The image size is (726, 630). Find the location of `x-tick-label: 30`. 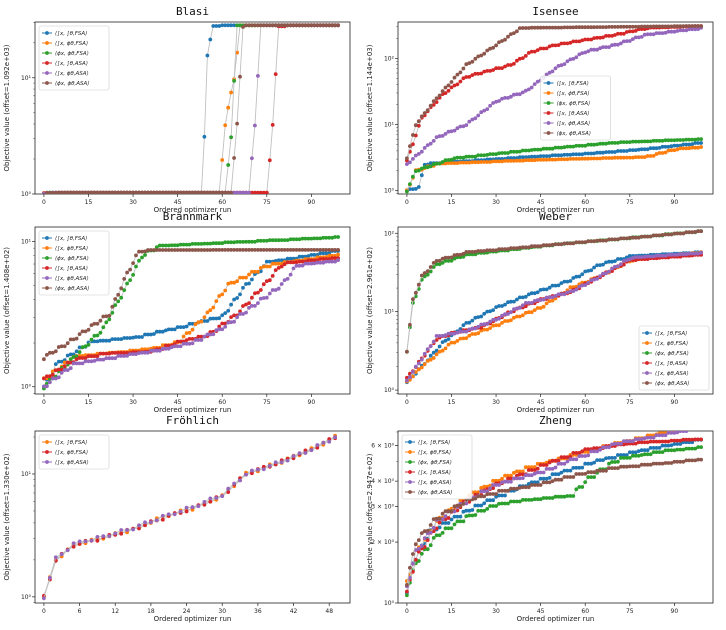

x-tick-label: 30 is located at coordinates (133, 402).